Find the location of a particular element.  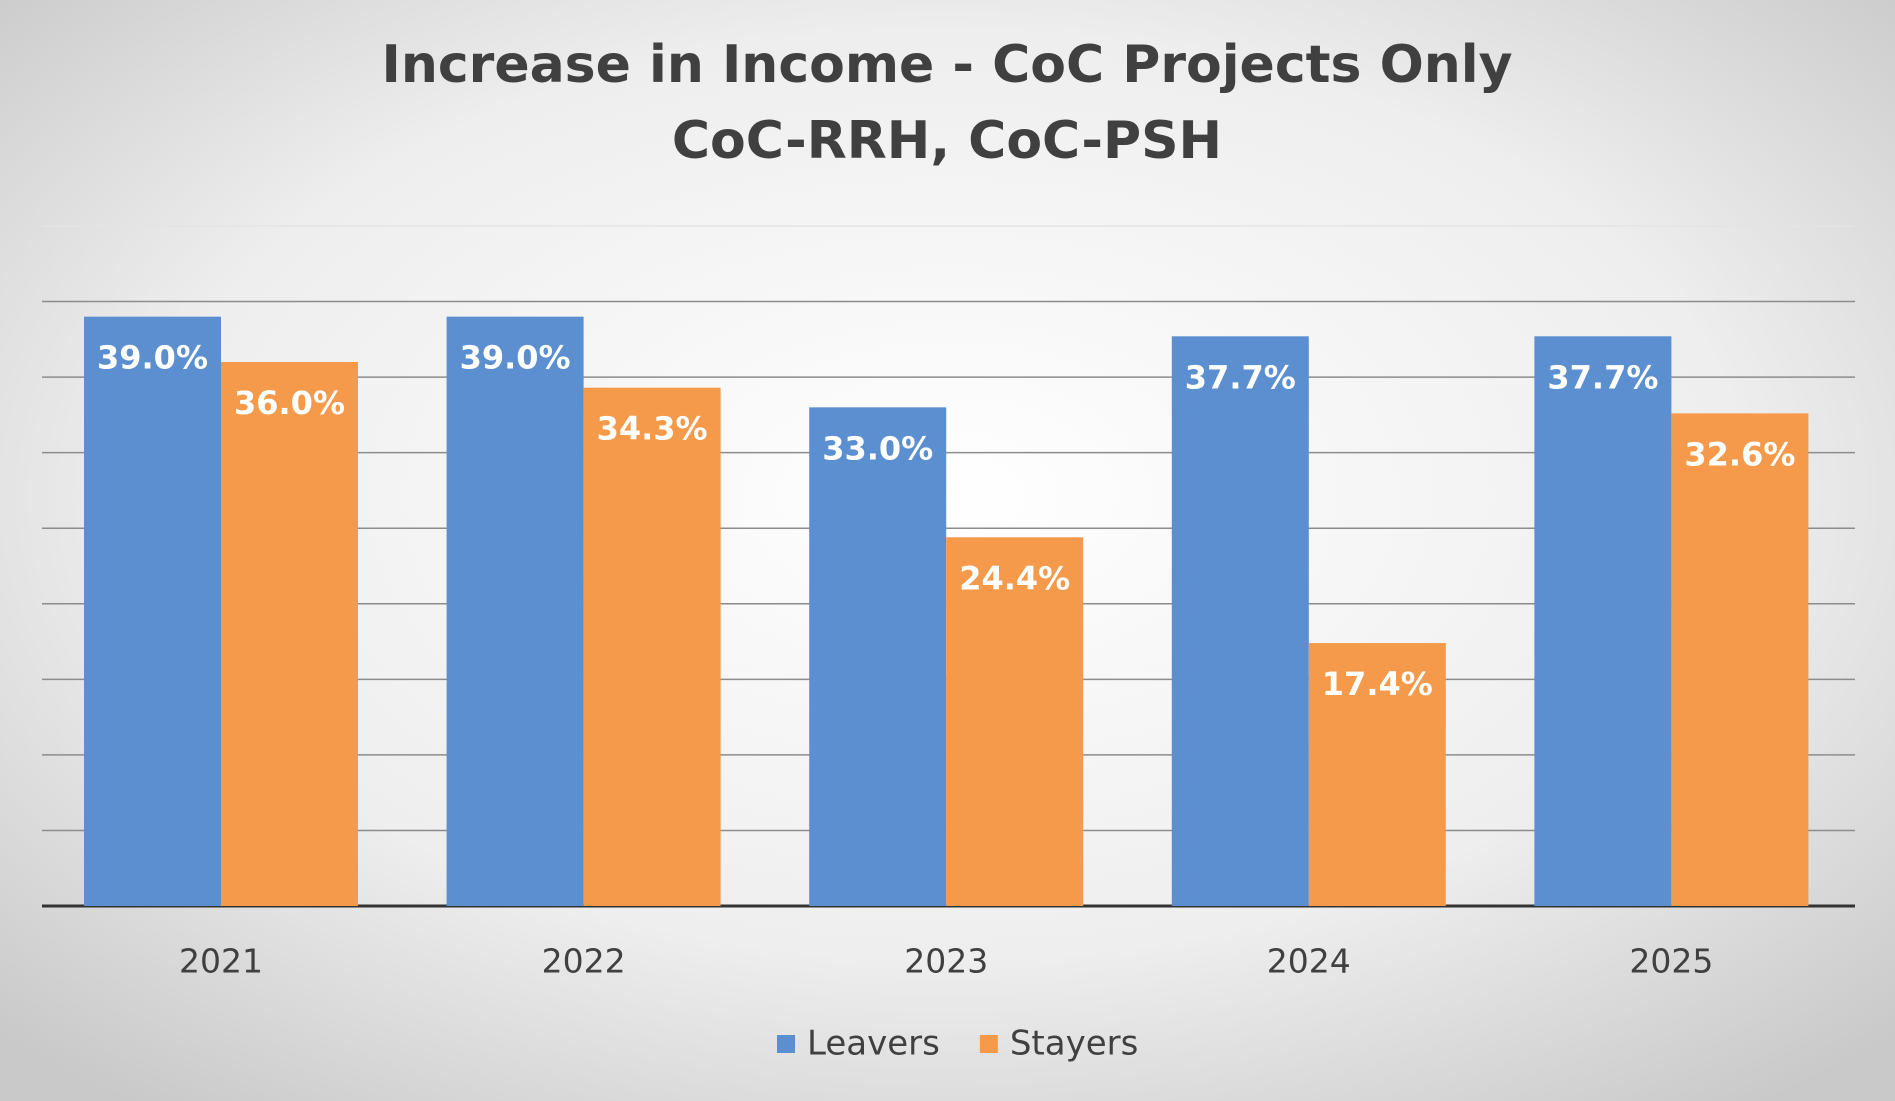

x-tick-label: 2024 is located at coordinates (1309, 961).